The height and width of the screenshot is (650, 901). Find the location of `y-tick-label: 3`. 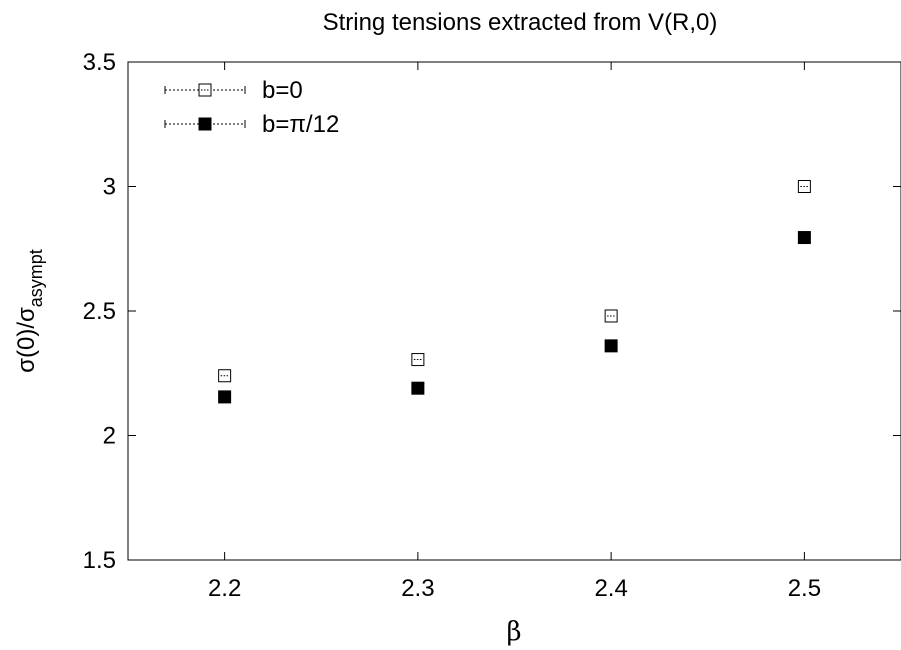

y-tick-label: 3 is located at coordinates (109, 187).